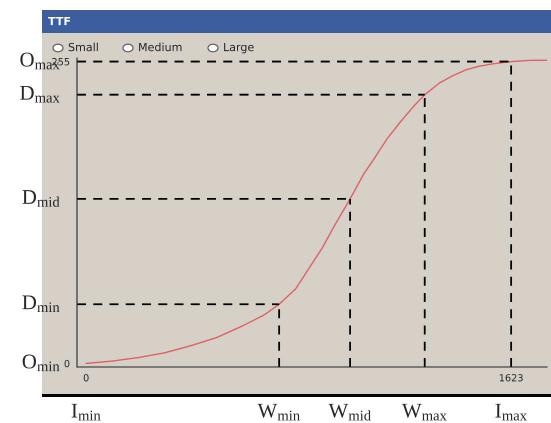 The image size is (551, 423). I want to click on ref-line-label: D$_{mid}$, so click(41, 198).